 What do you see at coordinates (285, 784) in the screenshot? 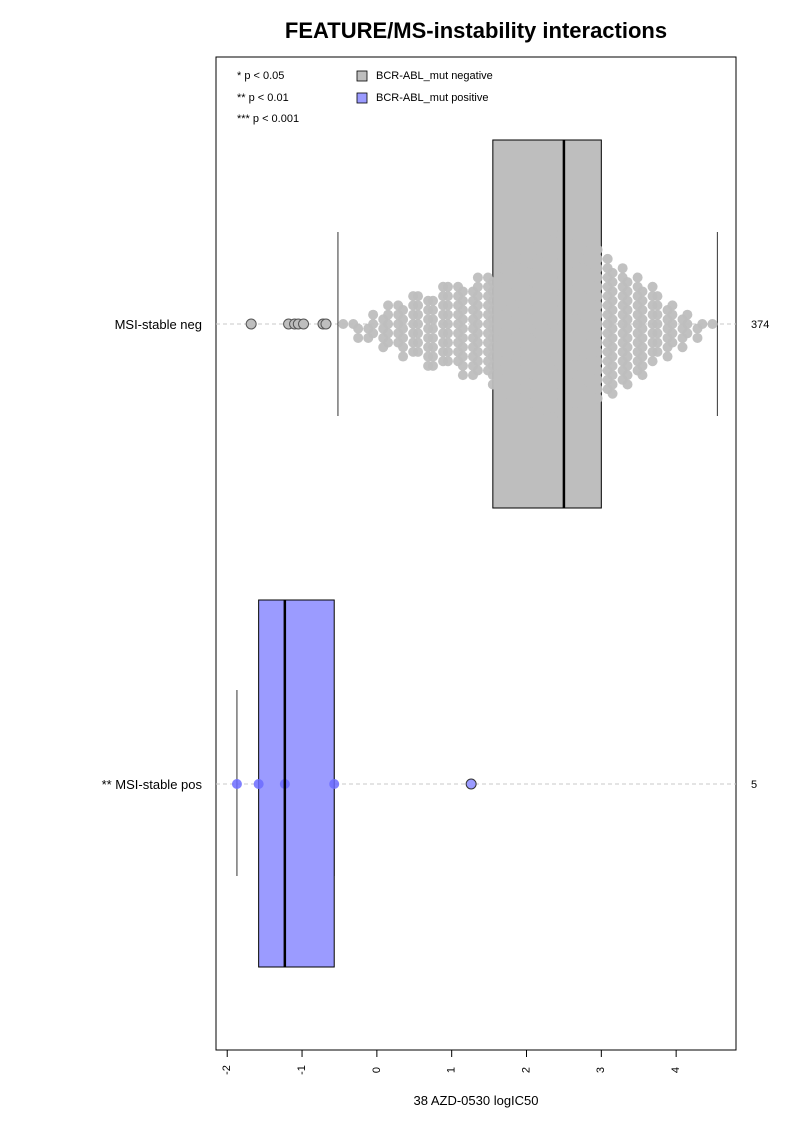
I see `data-points` at bounding box center [285, 784].